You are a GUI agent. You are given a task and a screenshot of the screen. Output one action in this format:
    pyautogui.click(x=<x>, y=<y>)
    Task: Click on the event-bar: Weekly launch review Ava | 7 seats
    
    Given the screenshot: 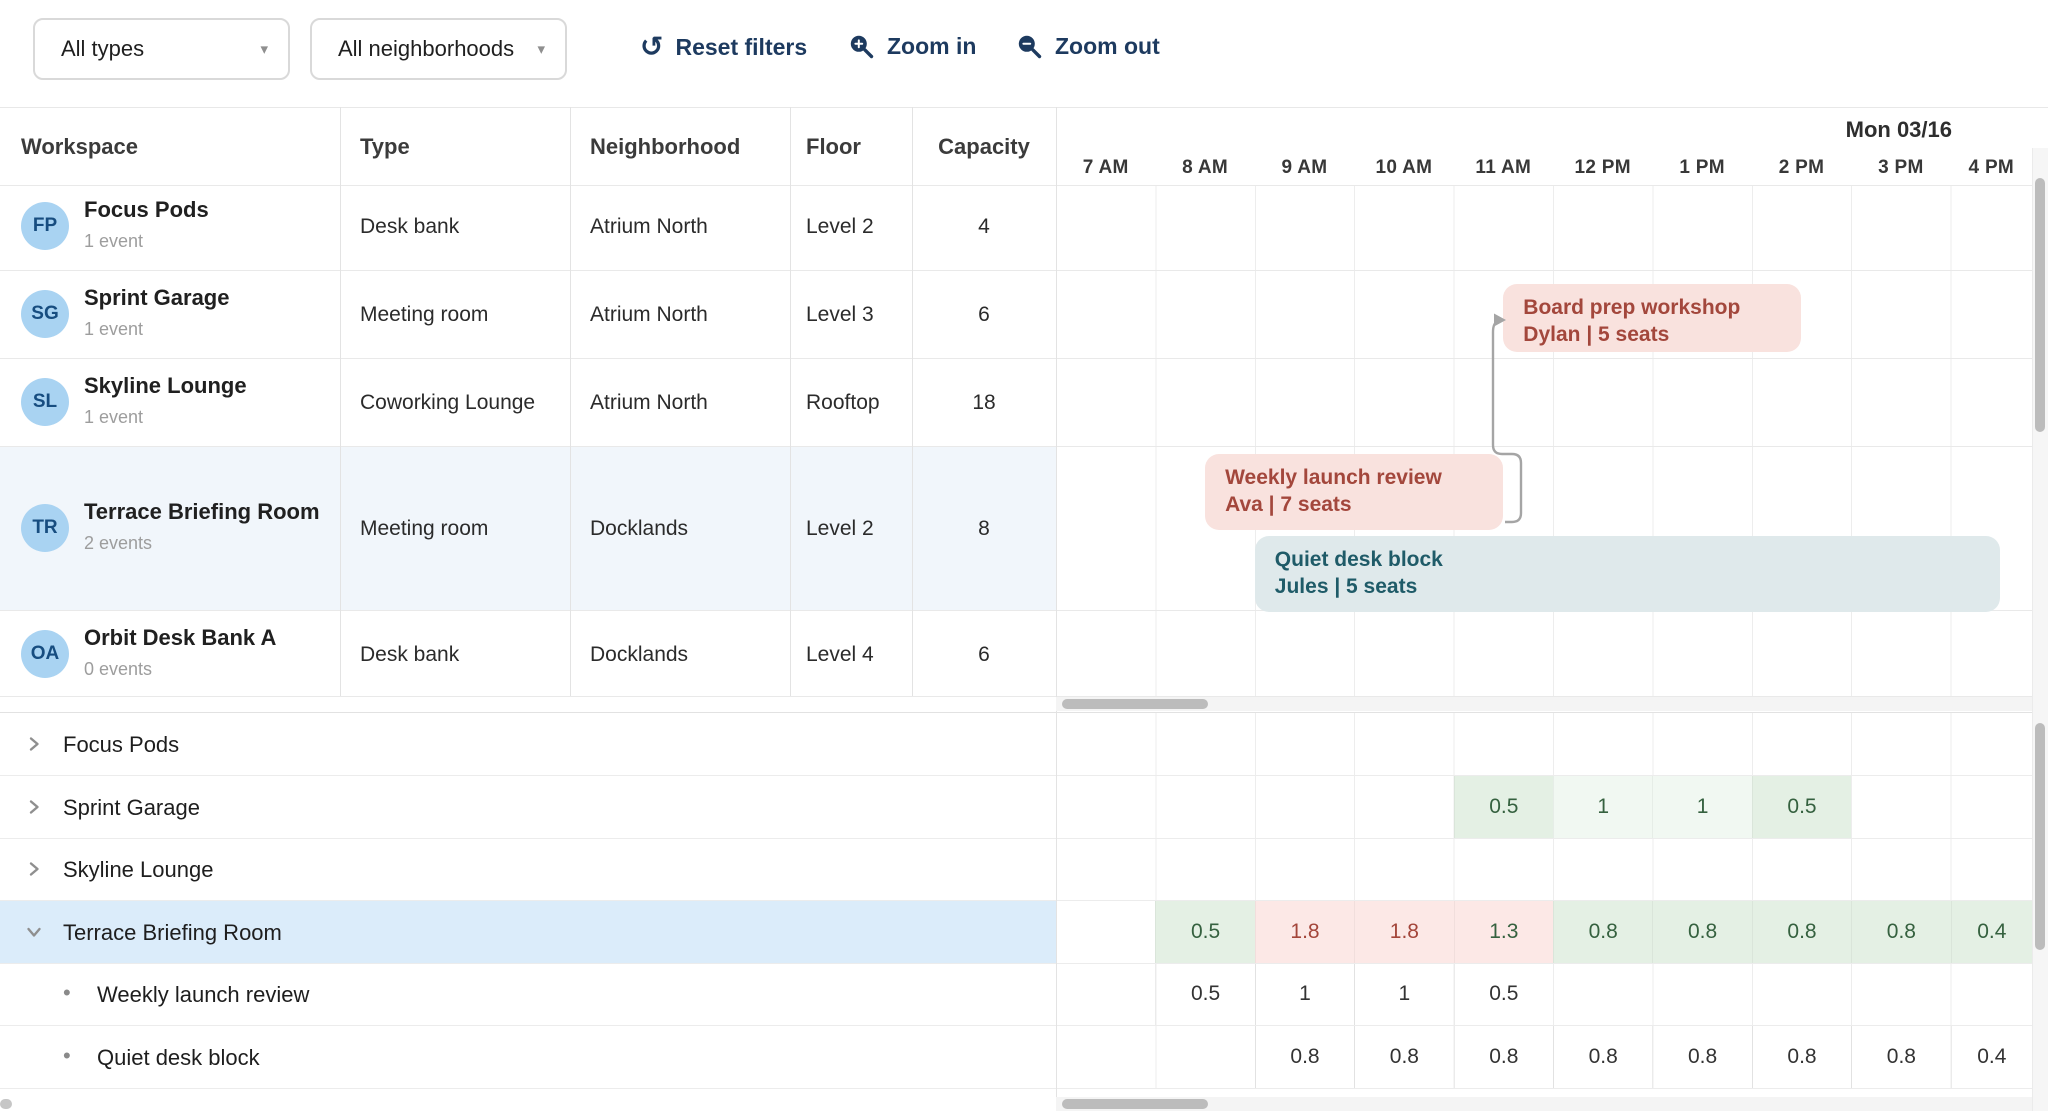 What is the action you would take?
    pyautogui.click(x=1354, y=492)
    